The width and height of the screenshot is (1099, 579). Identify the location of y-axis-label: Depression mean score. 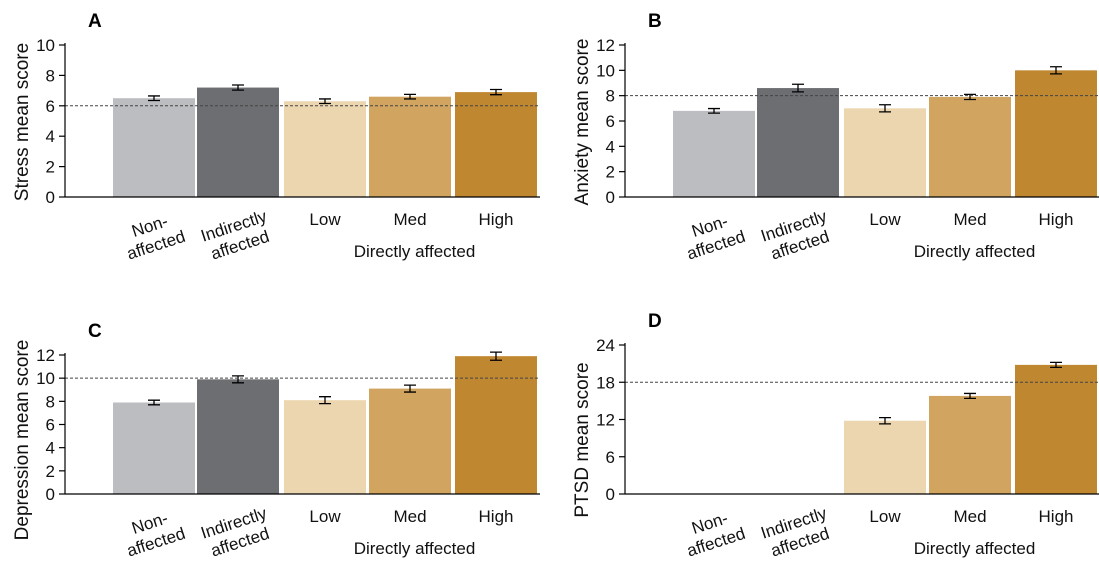
(22, 440).